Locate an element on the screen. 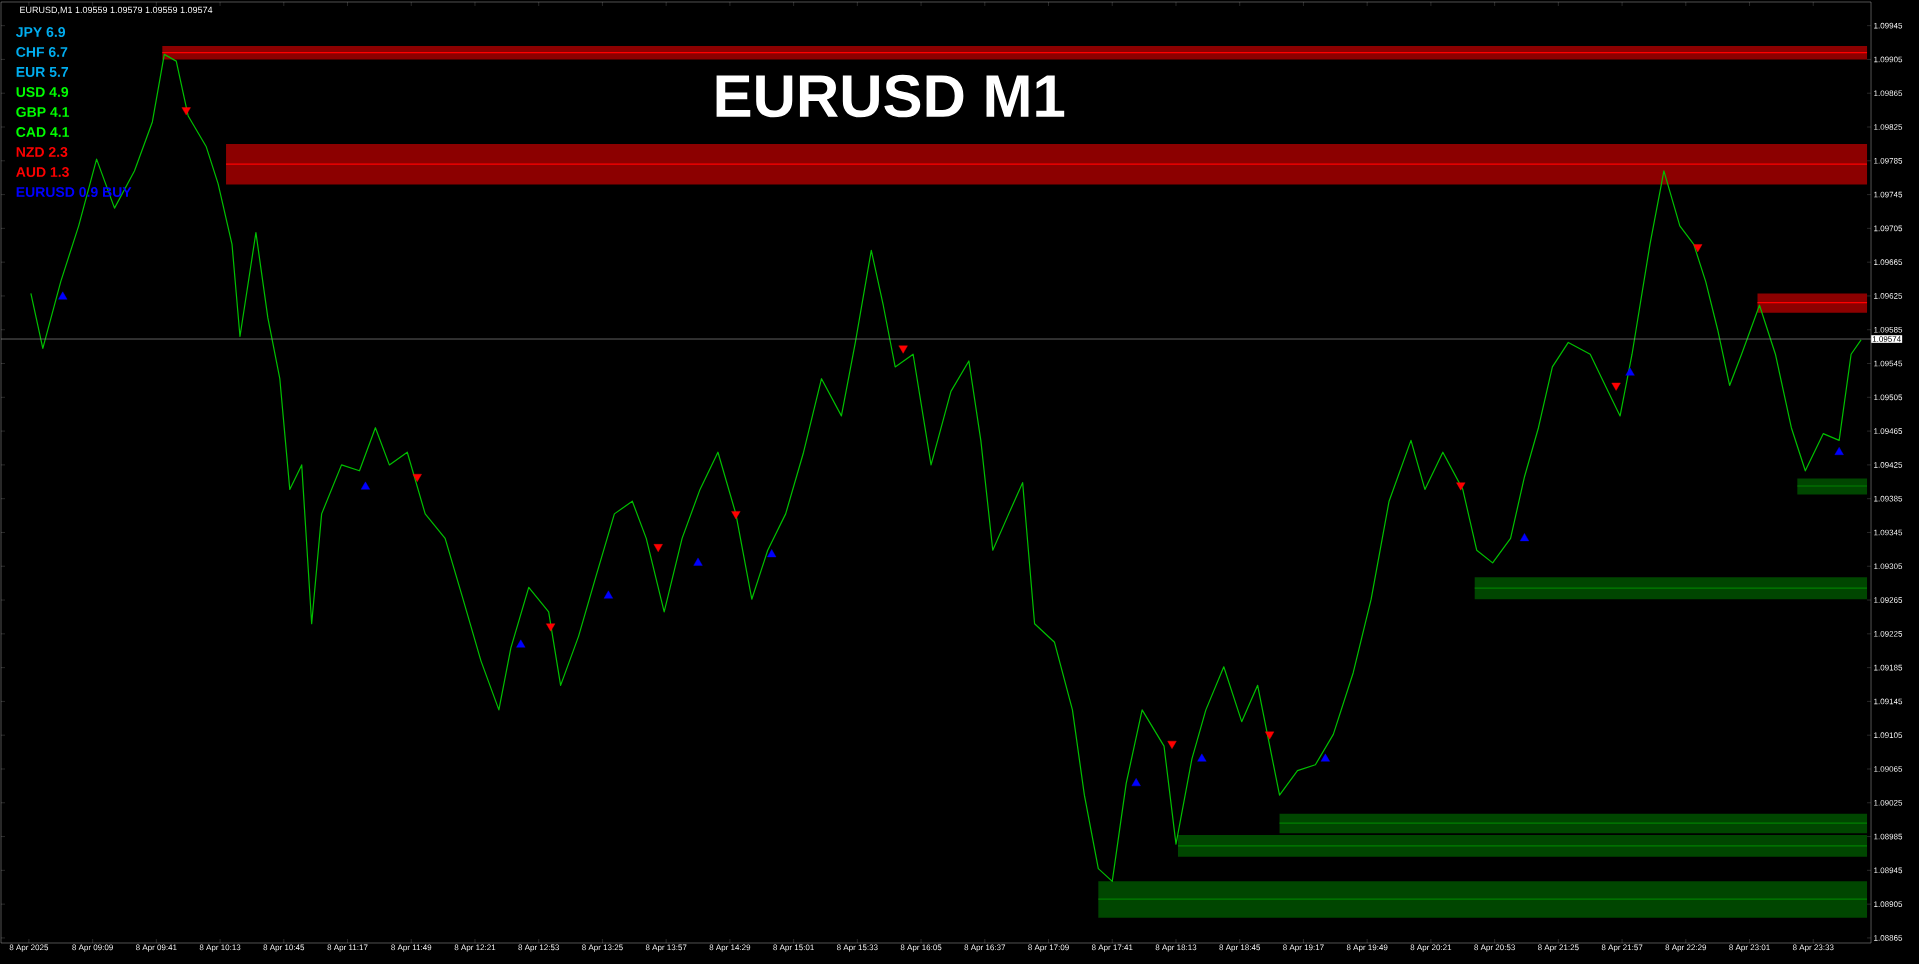 This screenshot has width=1919, height=964. y-tick-label: 1.09305 is located at coordinates (1888, 566).